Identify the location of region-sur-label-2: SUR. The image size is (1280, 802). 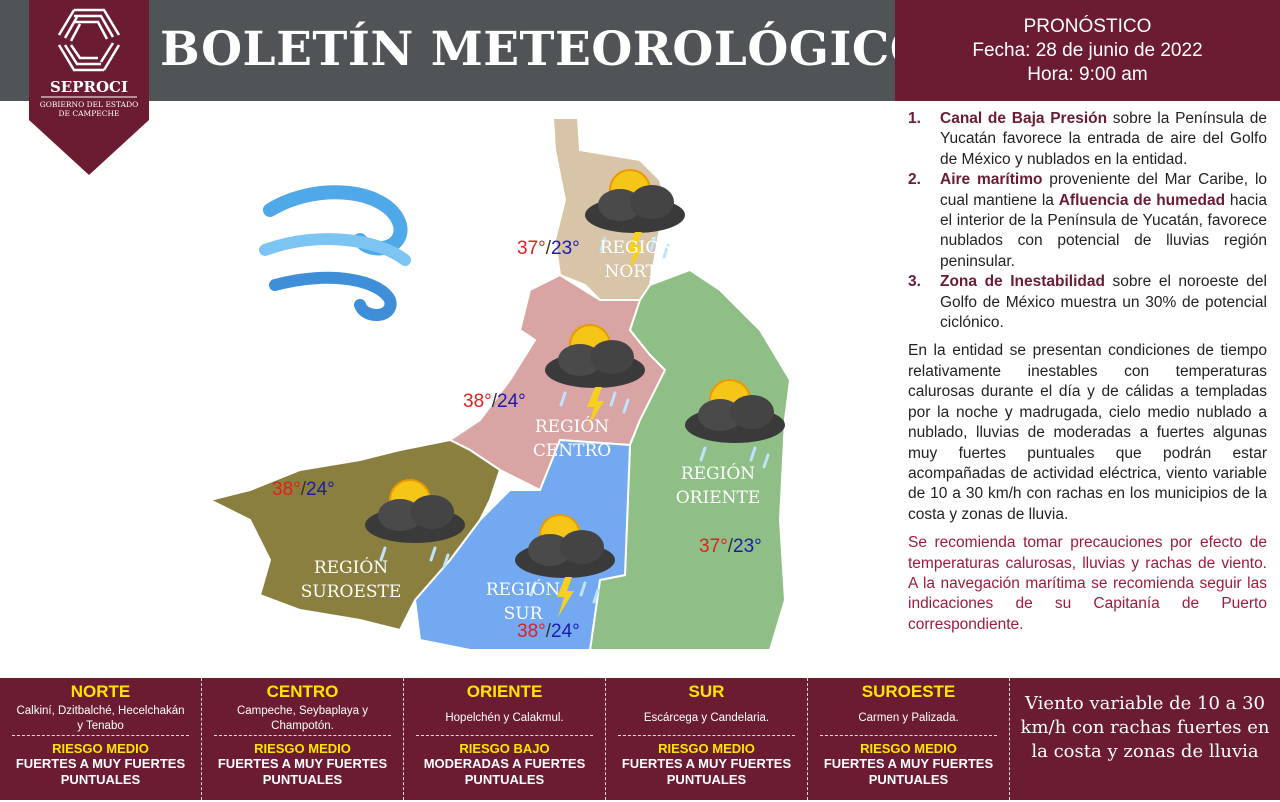
(524, 614).